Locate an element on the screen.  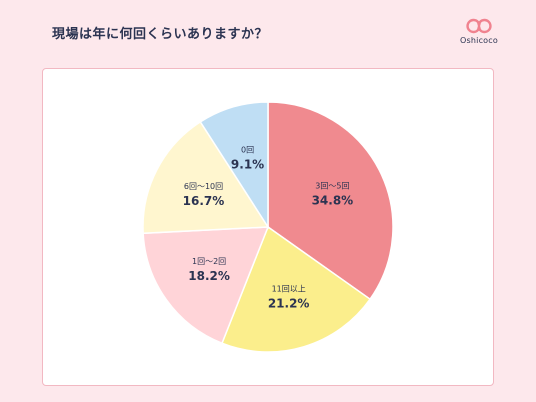
slice-value-label: 18.2% is located at coordinates (209, 276).